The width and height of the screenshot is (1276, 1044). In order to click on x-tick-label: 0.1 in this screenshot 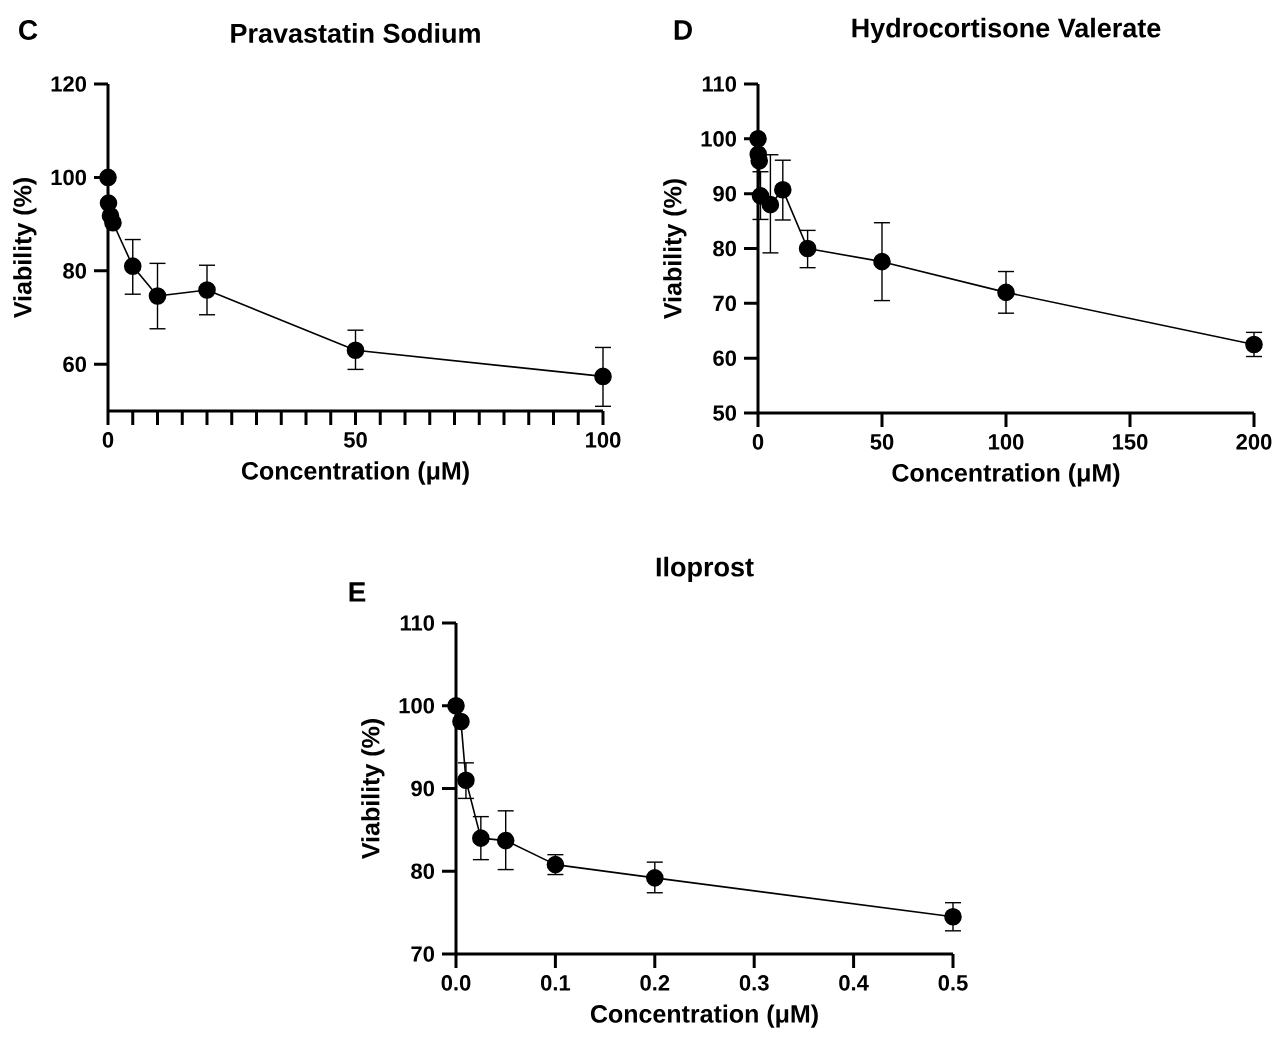, I will do `click(555, 983)`.